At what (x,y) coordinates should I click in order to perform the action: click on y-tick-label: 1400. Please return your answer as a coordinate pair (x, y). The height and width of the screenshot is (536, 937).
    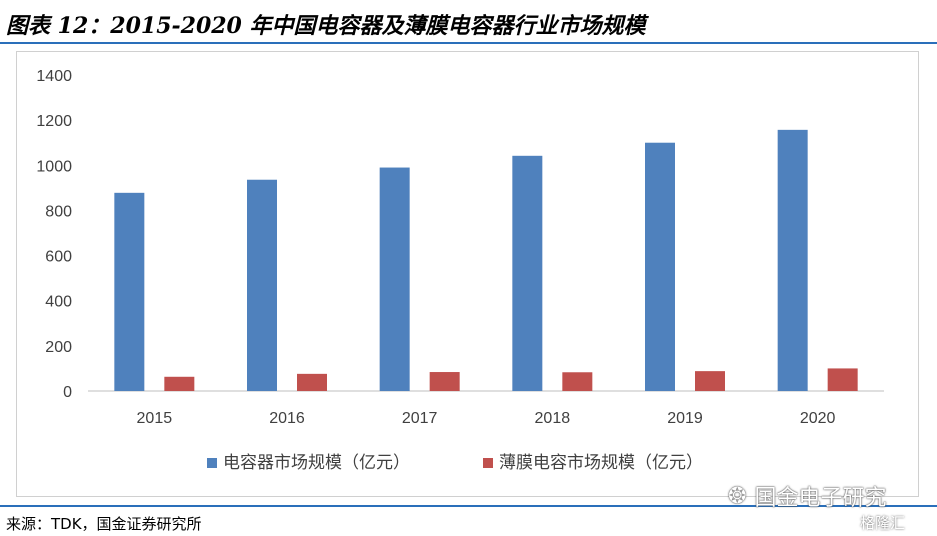
    Looking at the image, I should click on (54, 76).